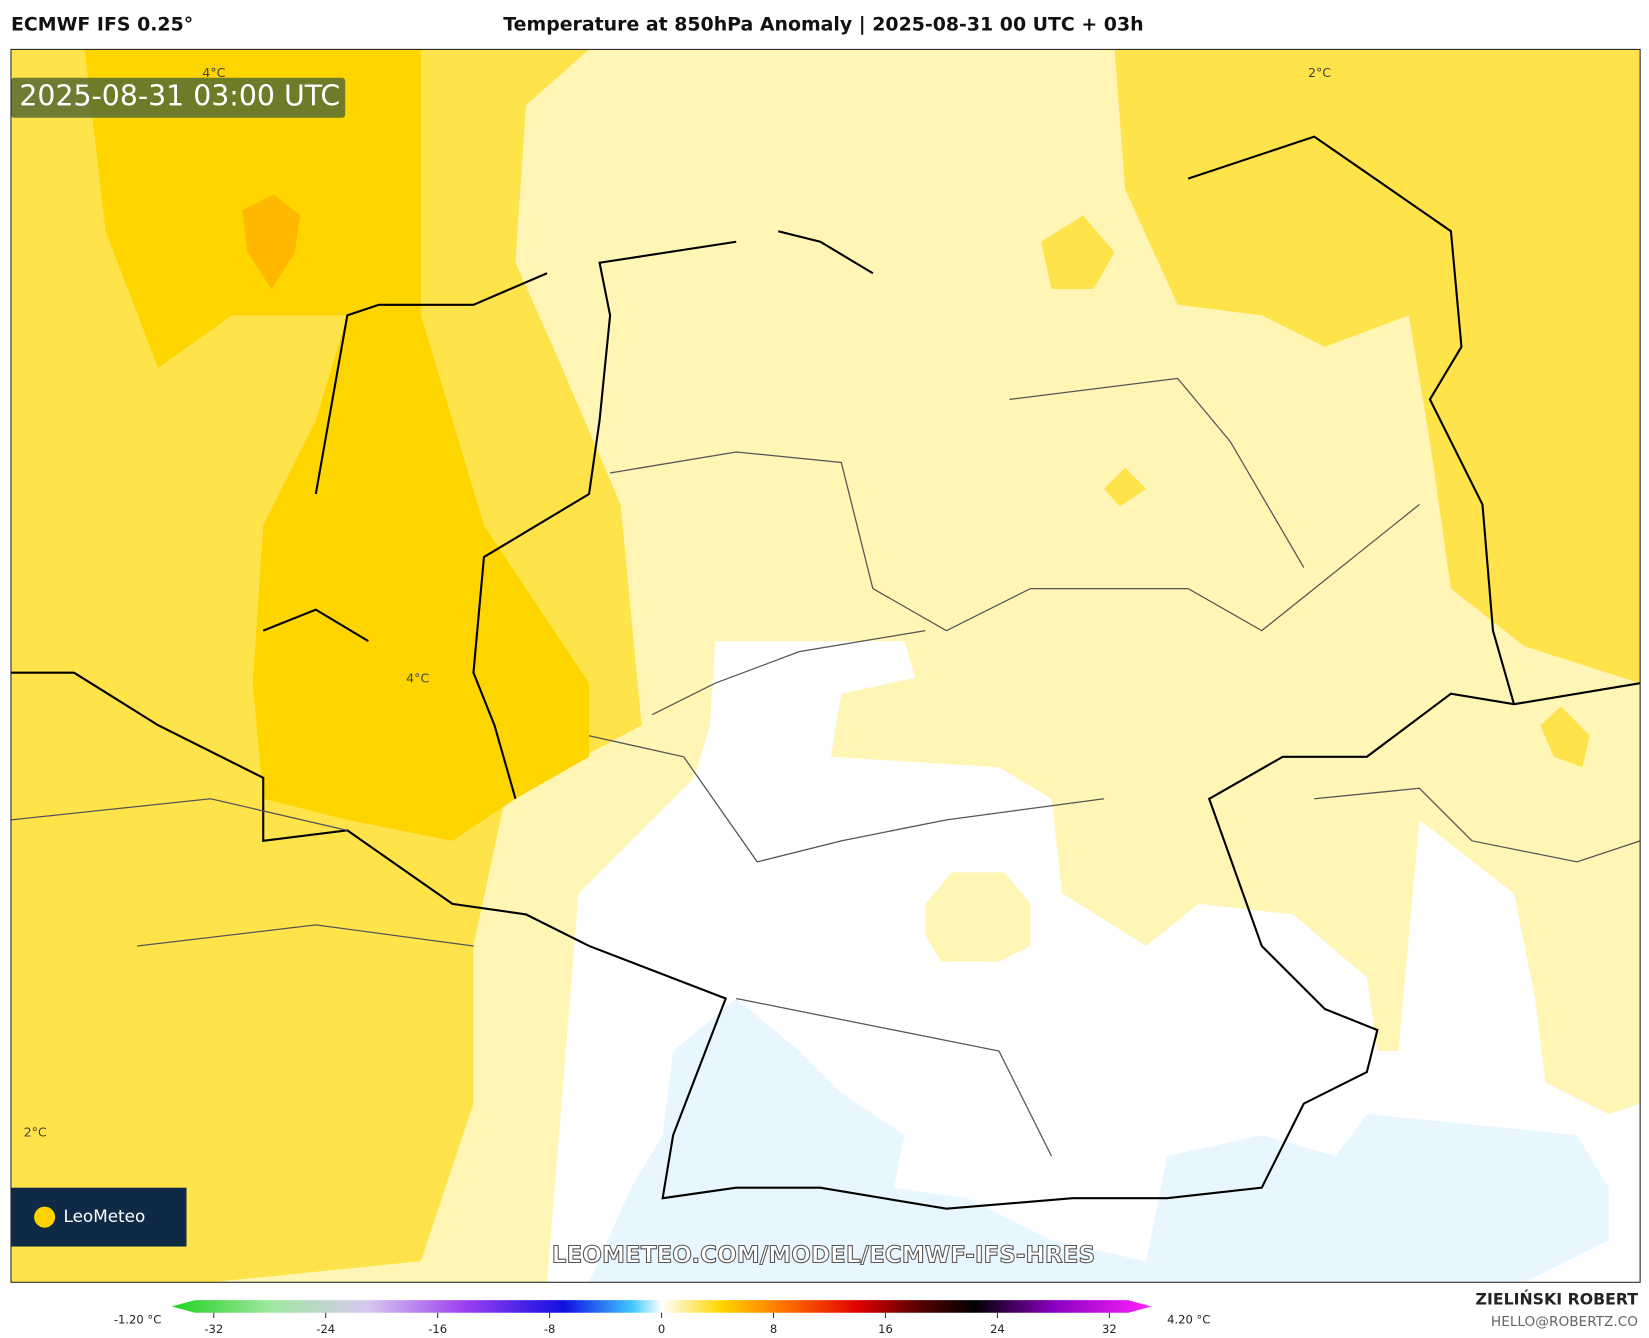  I want to click on cool-area, so click(1099, 1140).